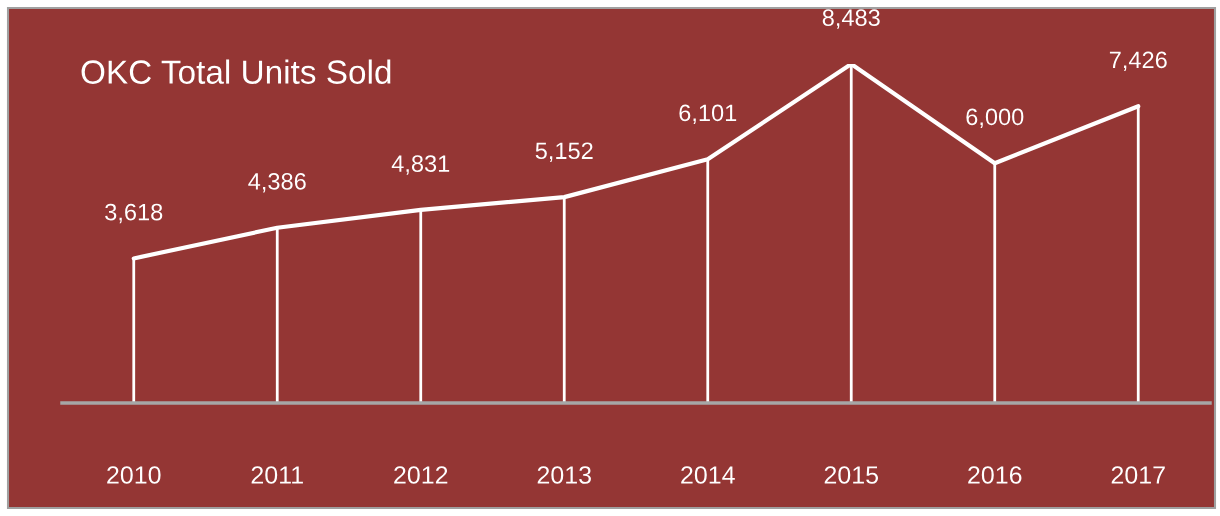 This screenshot has width=1220, height=516. What do you see at coordinates (851, 475) in the screenshot?
I see `x-tick-label: 2015` at bounding box center [851, 475].